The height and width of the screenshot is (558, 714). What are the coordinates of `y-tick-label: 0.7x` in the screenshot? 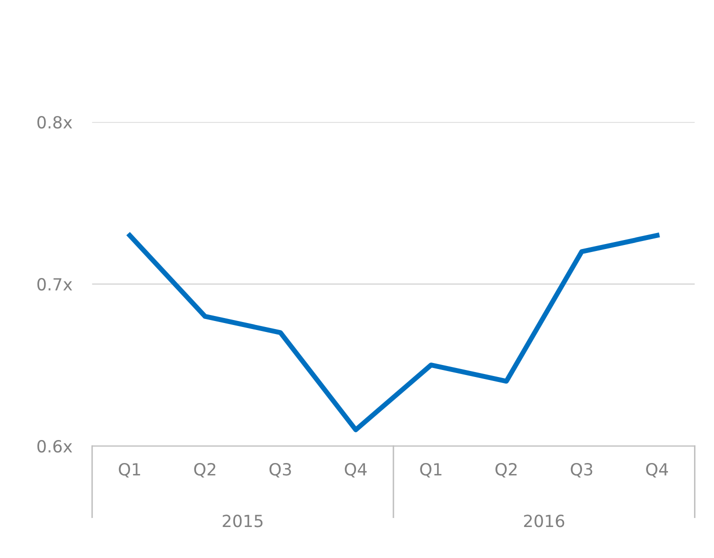 It's located at (54, 284).